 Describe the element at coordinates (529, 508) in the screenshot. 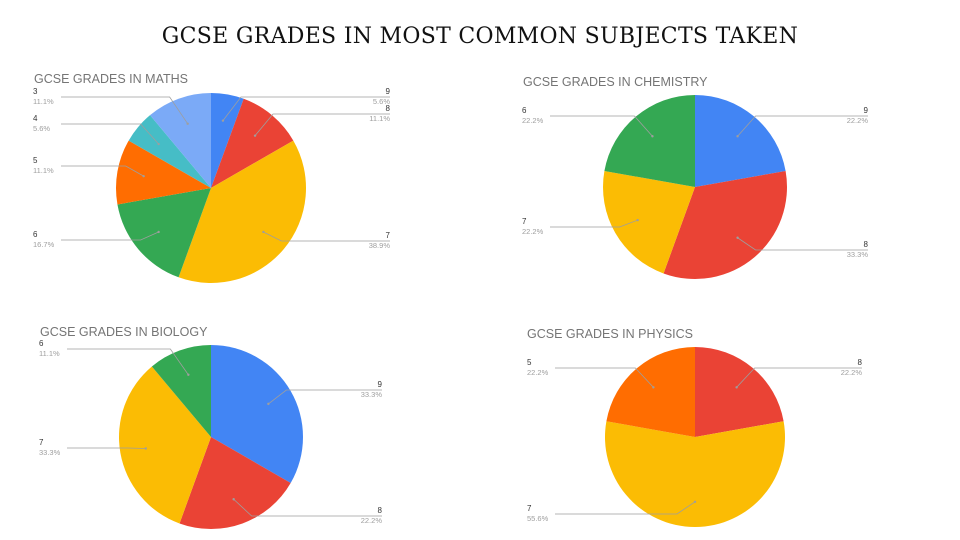

I see `slice-label-physics-grade-7: 7` at that location.